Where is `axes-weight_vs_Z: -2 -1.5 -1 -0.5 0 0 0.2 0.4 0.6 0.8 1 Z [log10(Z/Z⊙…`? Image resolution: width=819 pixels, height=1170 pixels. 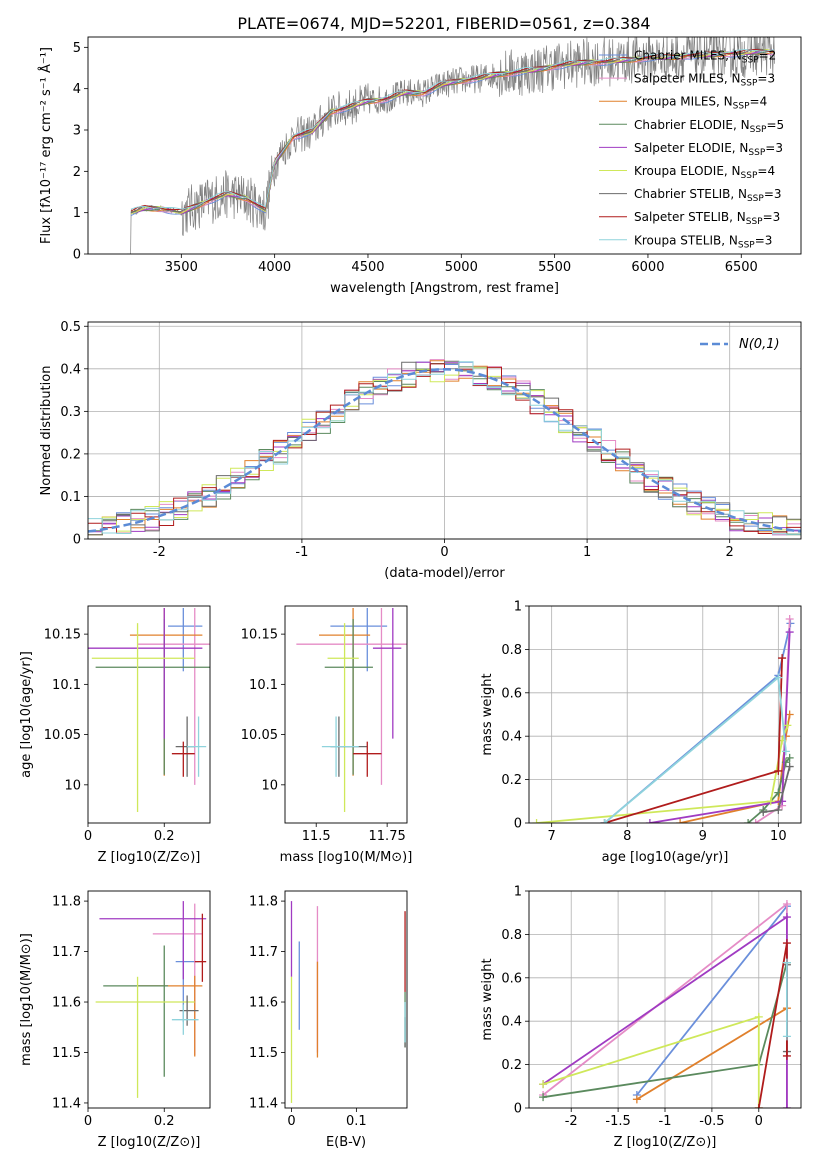
axes-weight_vs_Z: -2 -1.5 -1 -0.5 0 0 0.2 0.4 0.6 0.8 1 Z [log10(Z/Z⊙… is located at coordinates (641, 1017).